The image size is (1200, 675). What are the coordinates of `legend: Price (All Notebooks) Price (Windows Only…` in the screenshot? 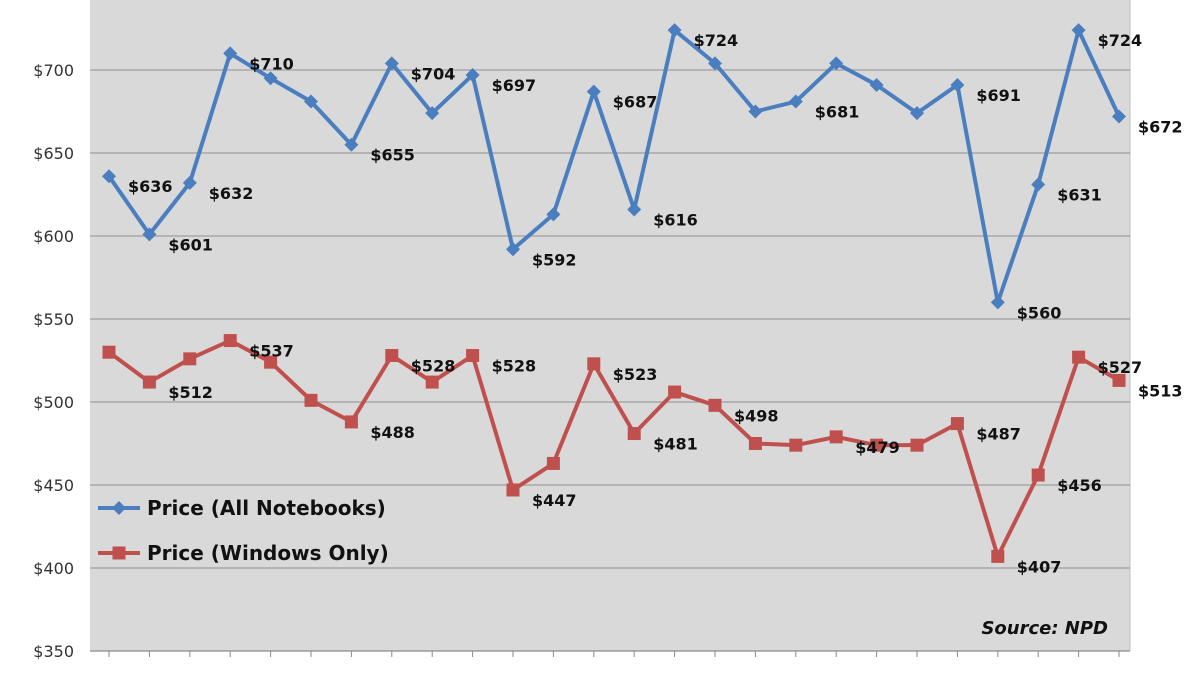 It's located at (243, 530).